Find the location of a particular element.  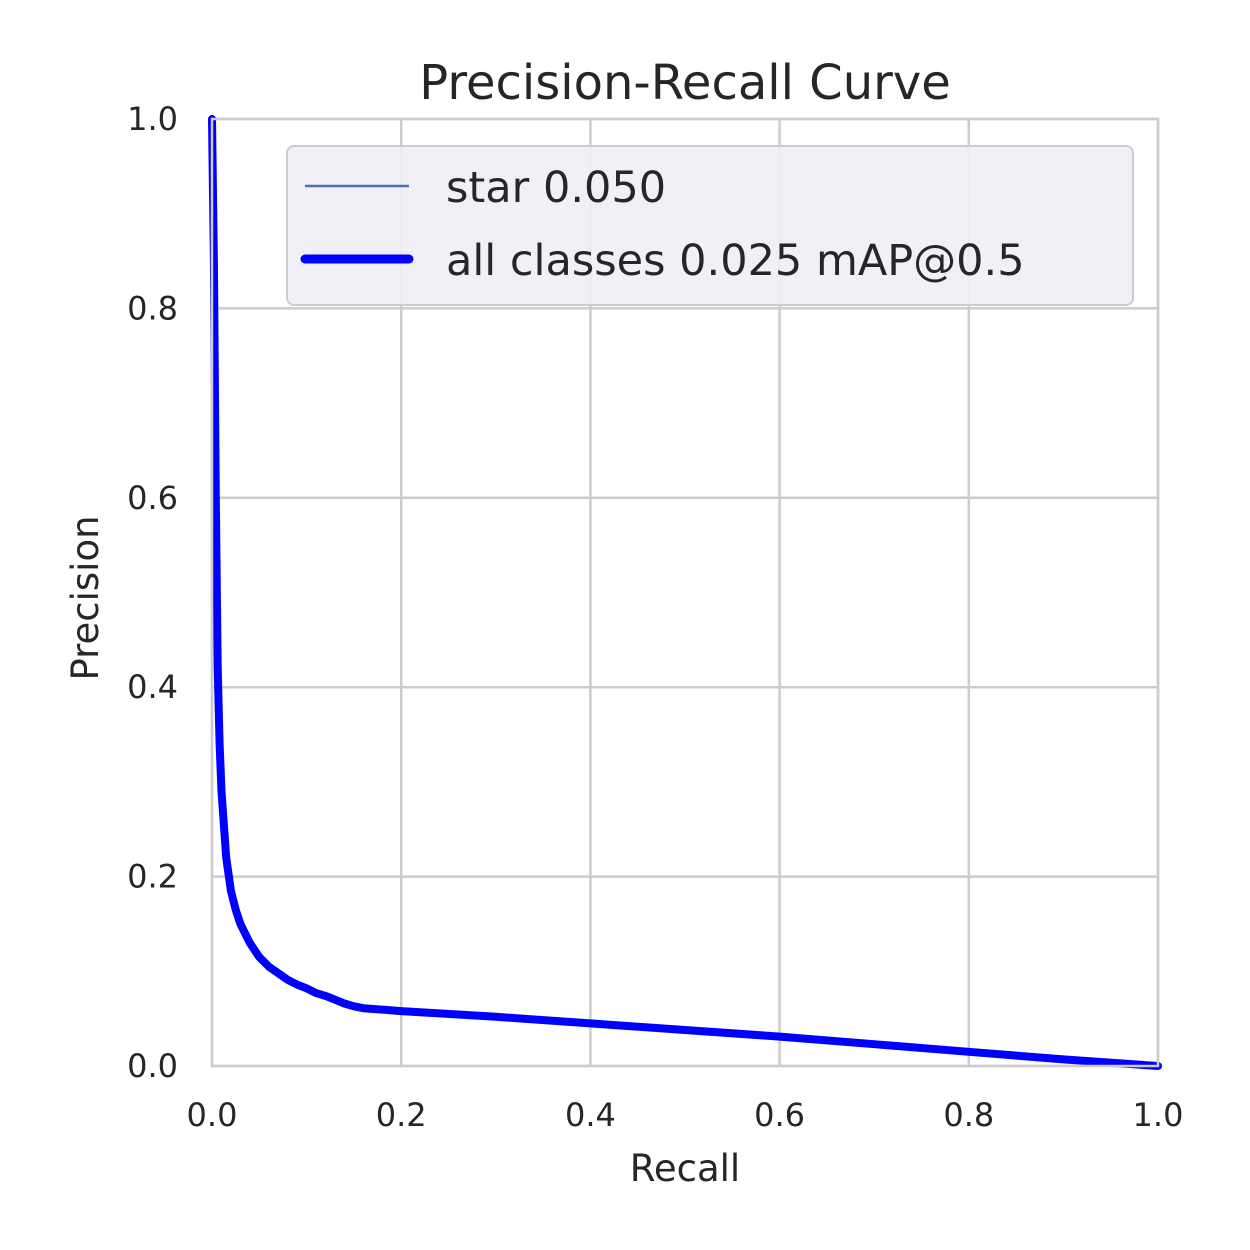

legend-label-star: star 0.050 is located at coordinates (556, 188).